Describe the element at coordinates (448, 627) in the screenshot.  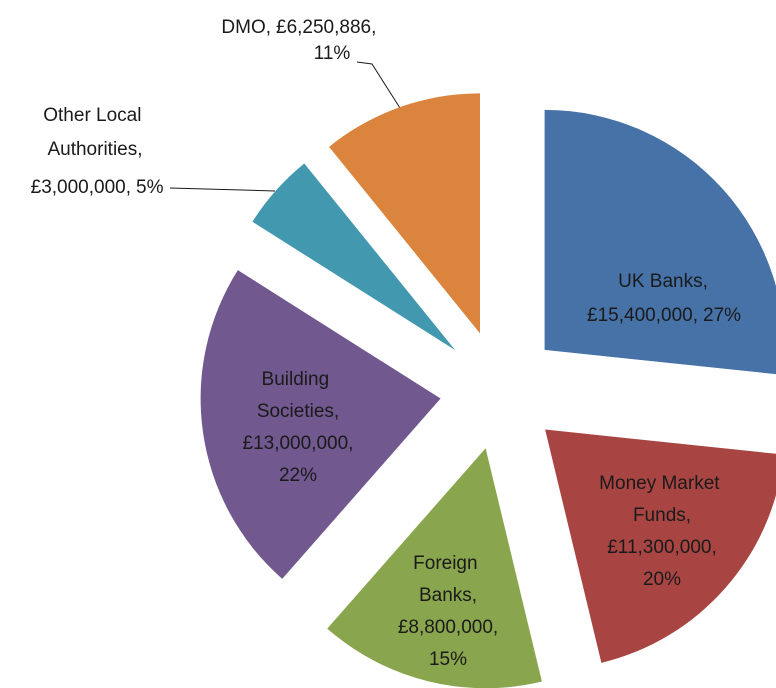
I see `slice-value-label: £8,800,000,` at that location.